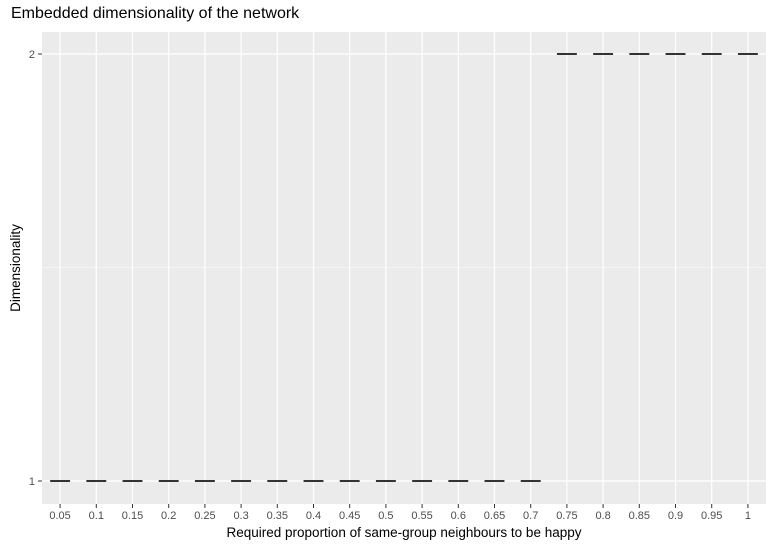 This screenshot has width=775, height=547. What do you see at coordinates (32, 482) in the screenshot?
I see `y-tick-label: 1` at bounding box center [32, 482].